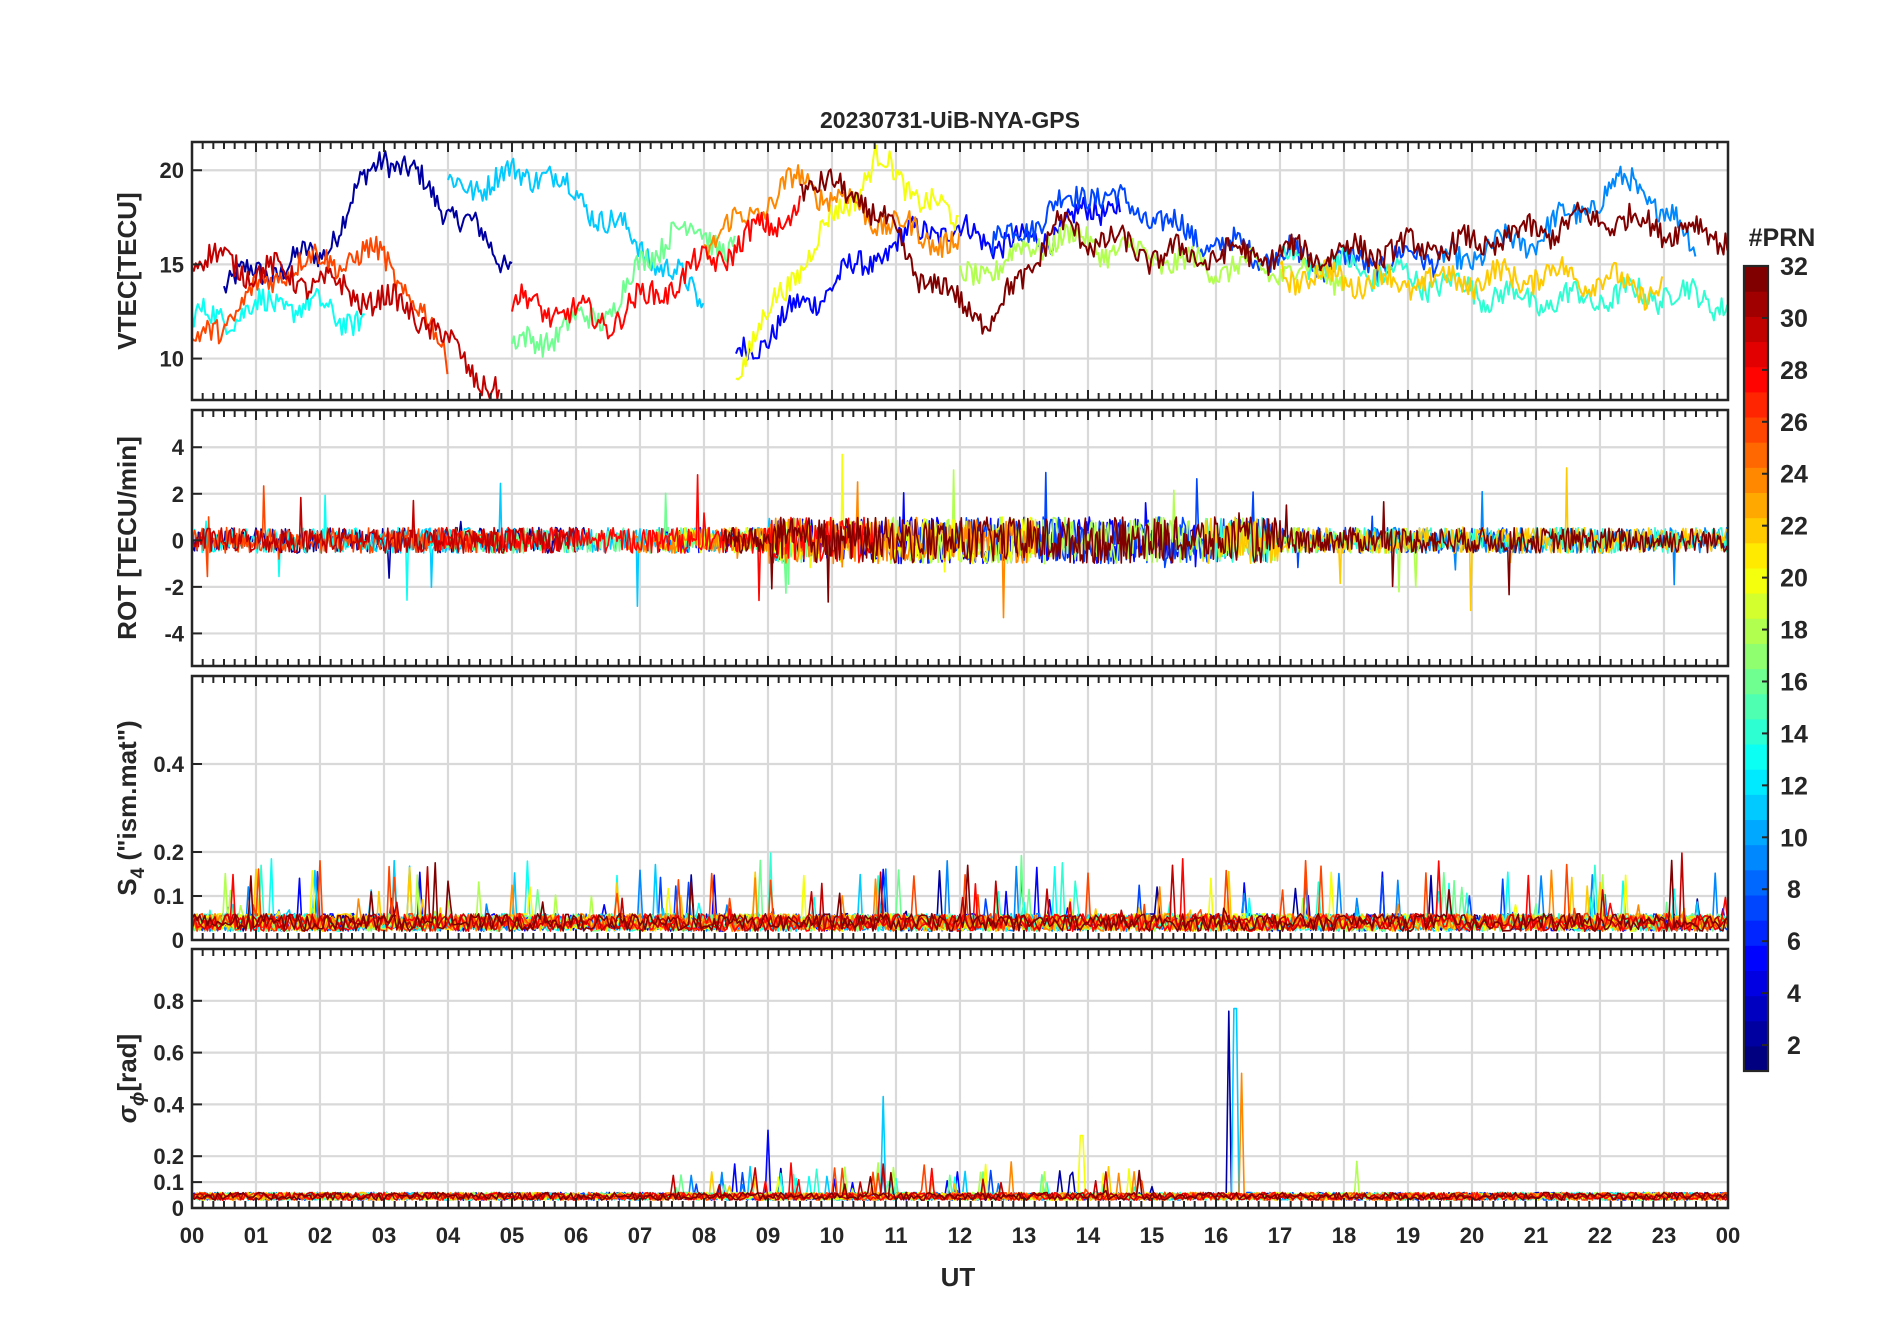 This screenshot has width=1902, height=1330. I want to click on prn-22-trace, so click(1471, 283).